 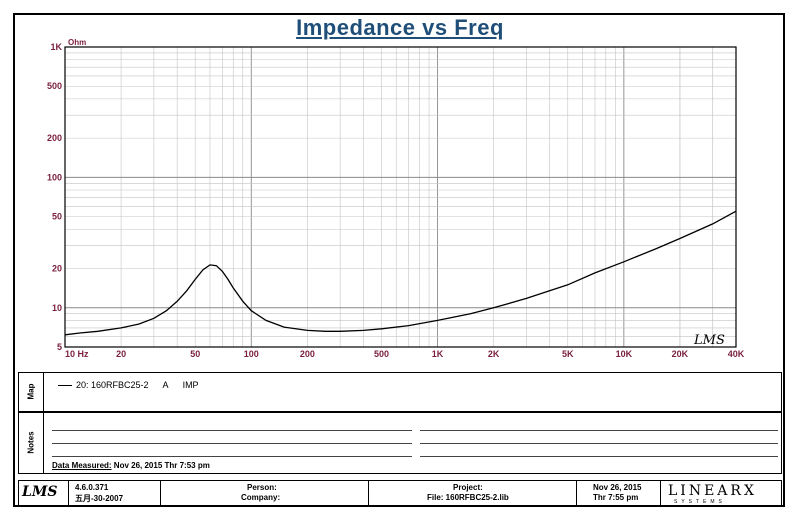 I want to click on software-version: 4.6.0.371, so click(x=92, y=487).